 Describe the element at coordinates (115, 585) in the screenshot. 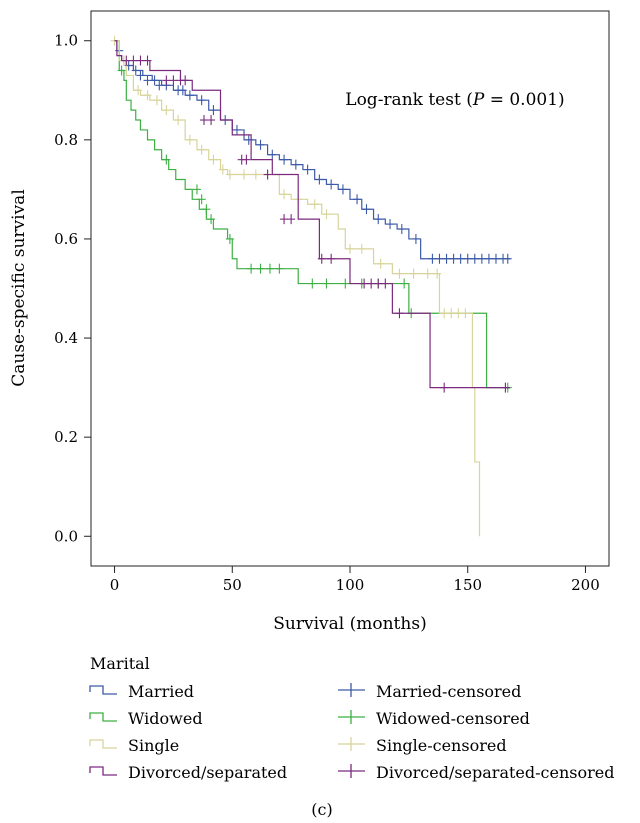

I see `x-tick-label: 0` at that location.